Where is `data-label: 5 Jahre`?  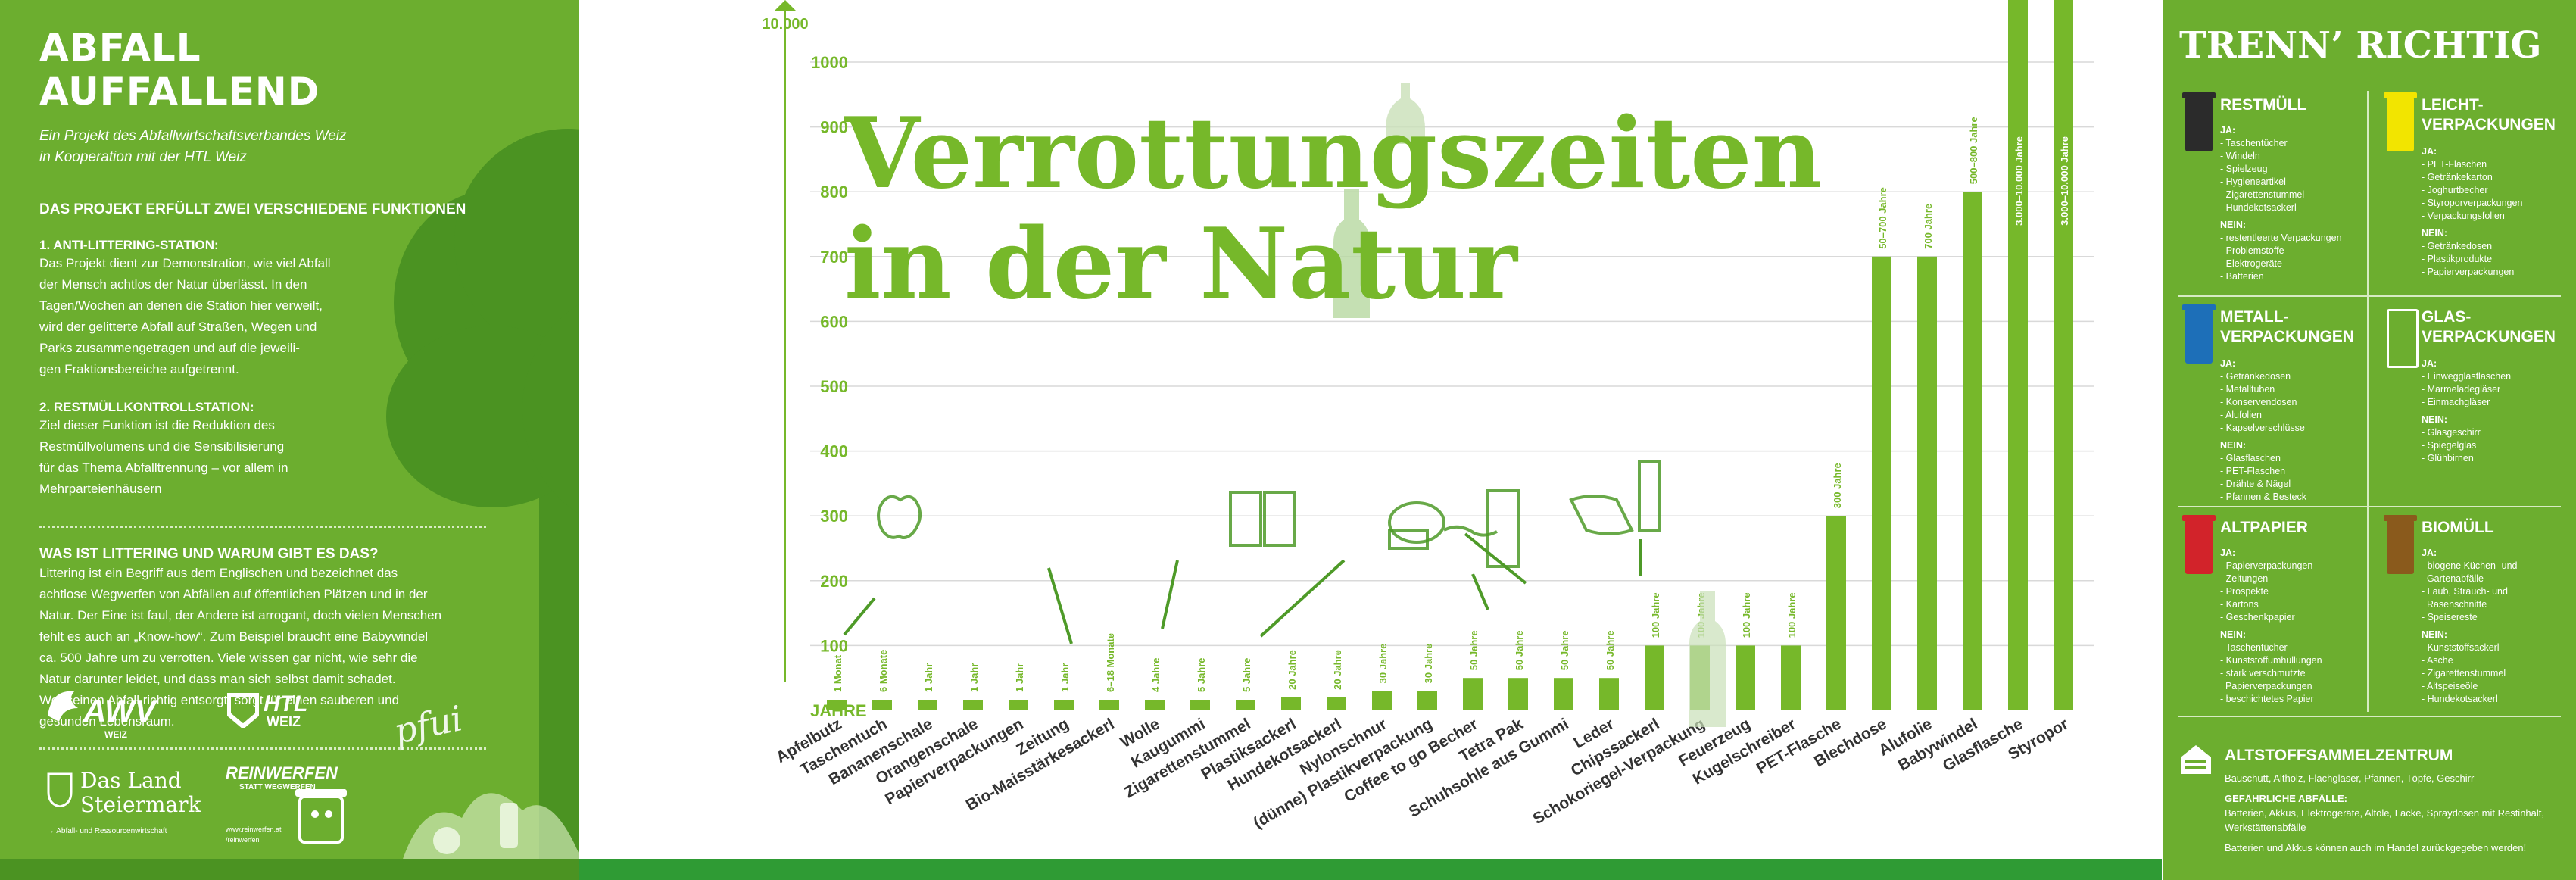
data-label: 5 Jahre is located at coordinates (1246, 674).